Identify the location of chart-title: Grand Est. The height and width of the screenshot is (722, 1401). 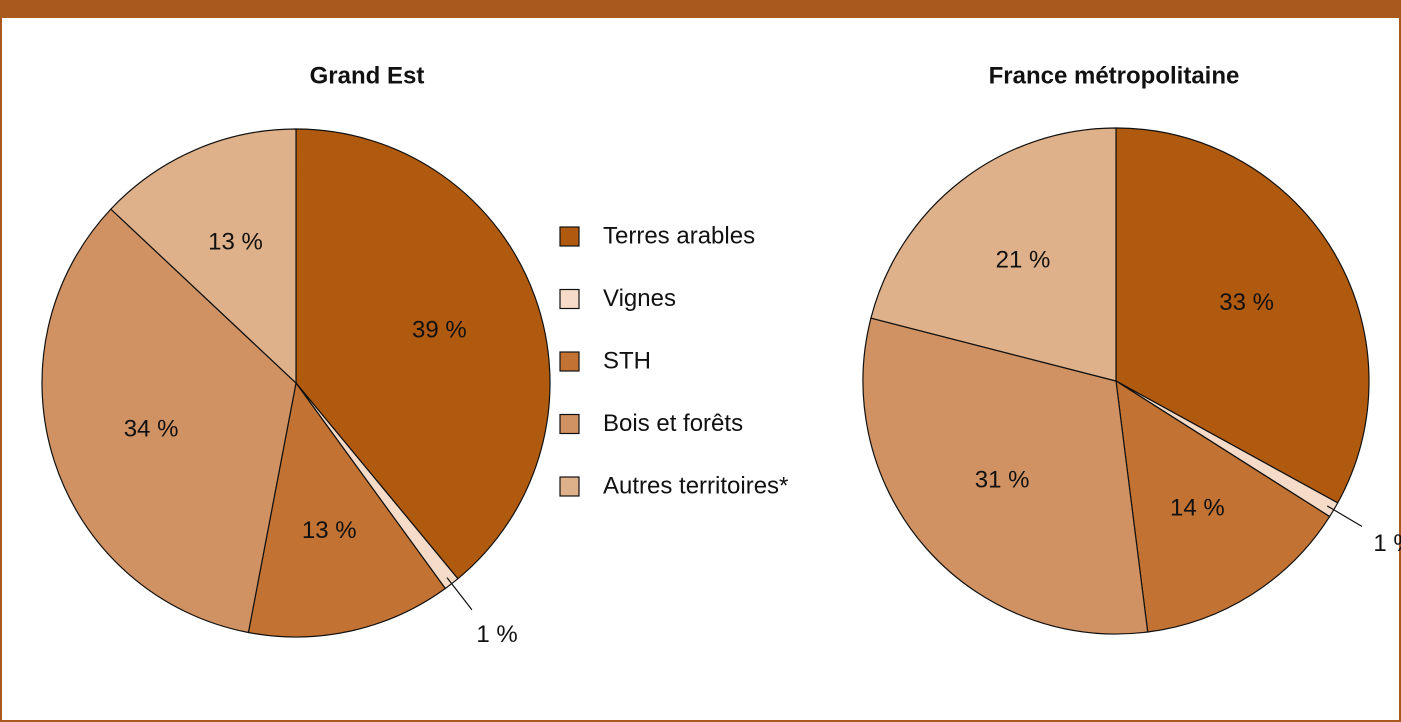
(367, 75).